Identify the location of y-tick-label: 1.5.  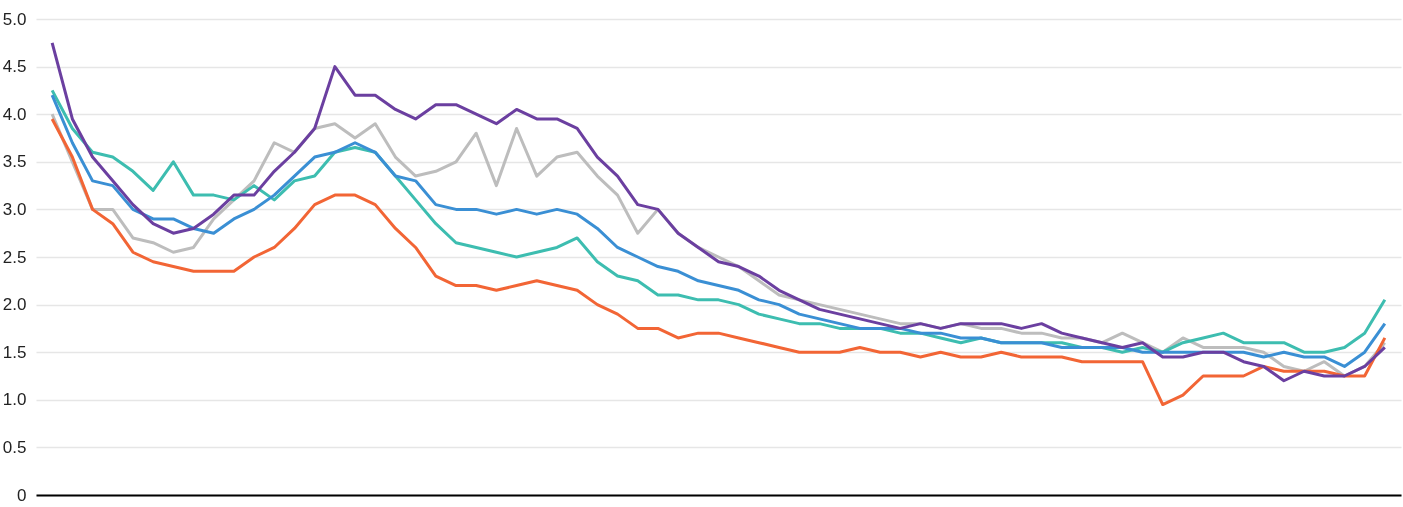
(14, 352).